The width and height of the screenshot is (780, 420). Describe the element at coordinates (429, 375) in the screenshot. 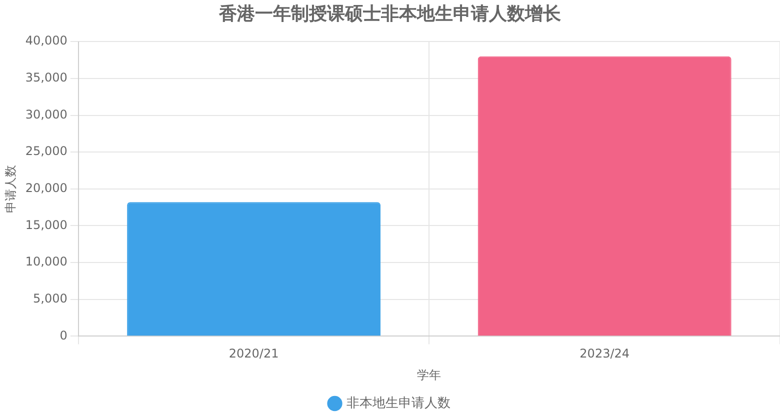

I see `x-axis-title: 学年` at that location.